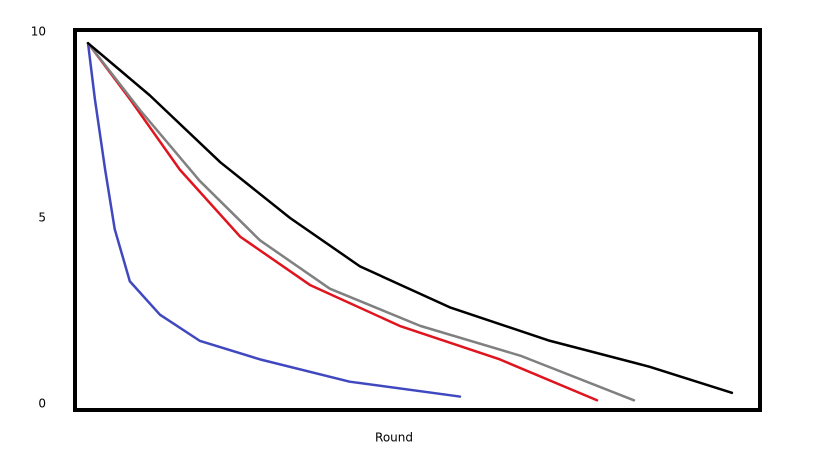 This screenshot has width=819, height=460. I want to click on y-tick-label: 5, so click(42, 218).